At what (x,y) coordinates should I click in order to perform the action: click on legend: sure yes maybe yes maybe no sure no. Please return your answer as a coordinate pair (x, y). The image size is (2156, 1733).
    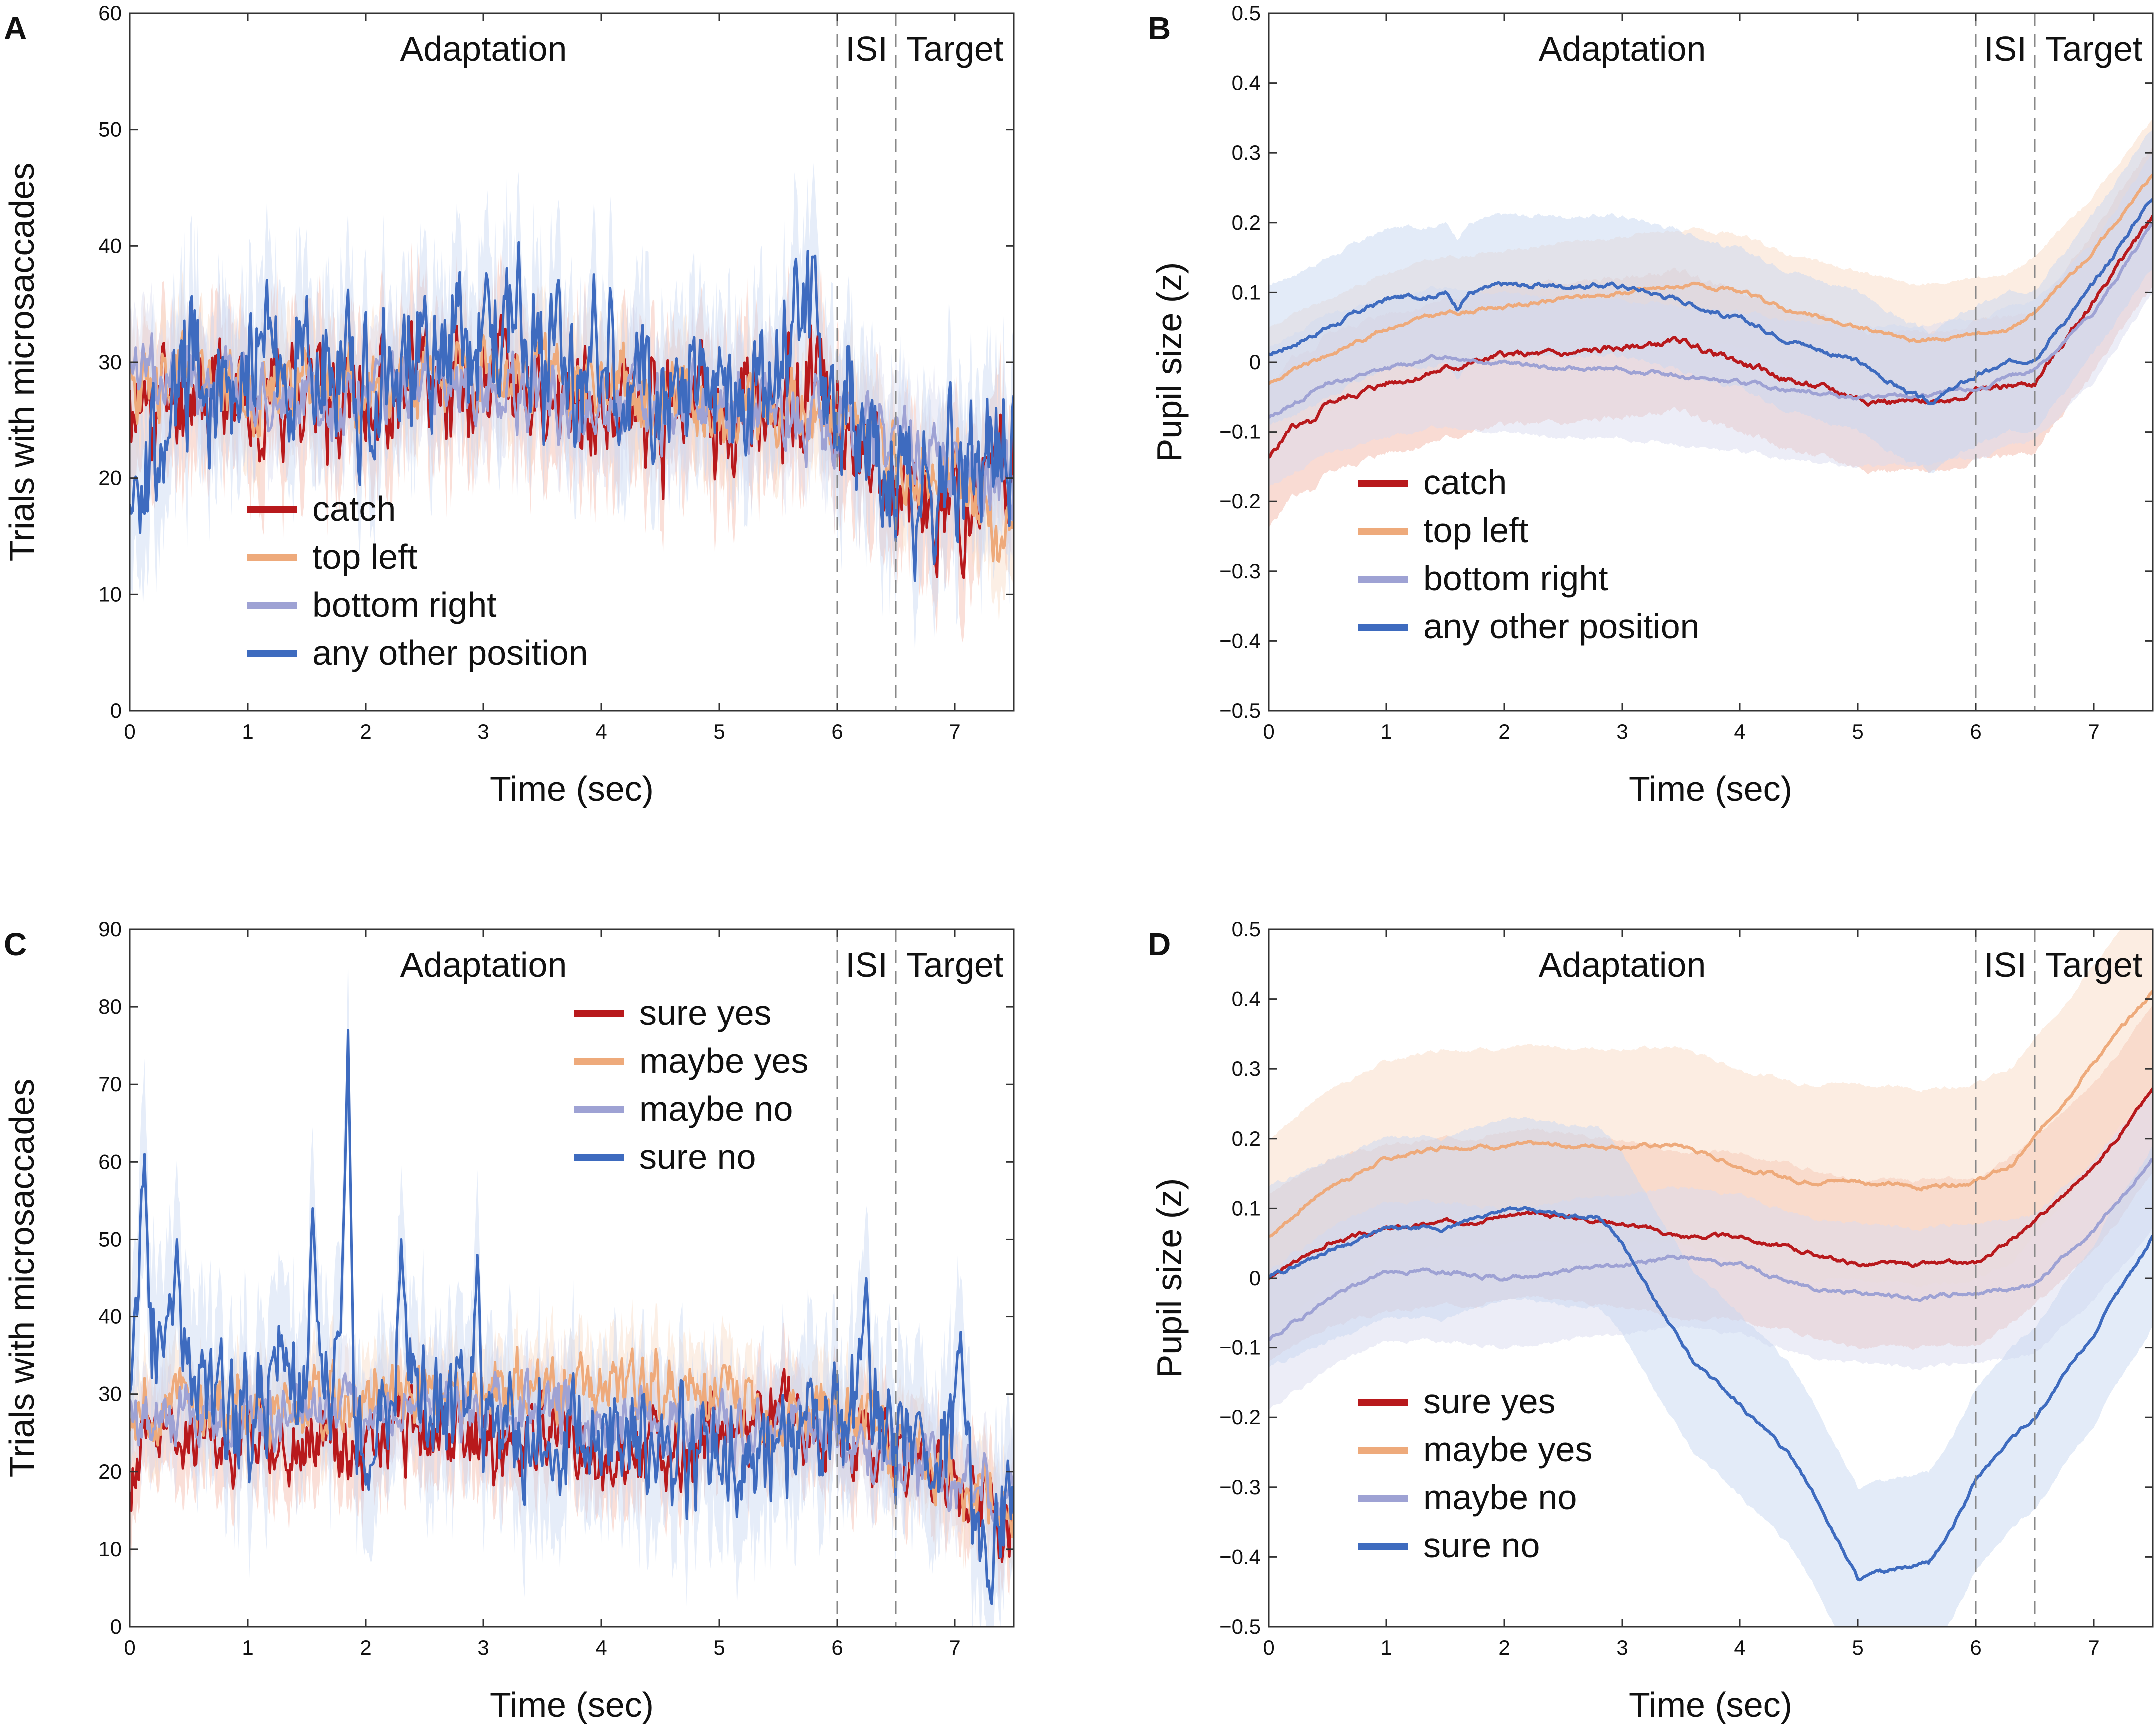
    Looking at the image, I should click on (1475, 1473).